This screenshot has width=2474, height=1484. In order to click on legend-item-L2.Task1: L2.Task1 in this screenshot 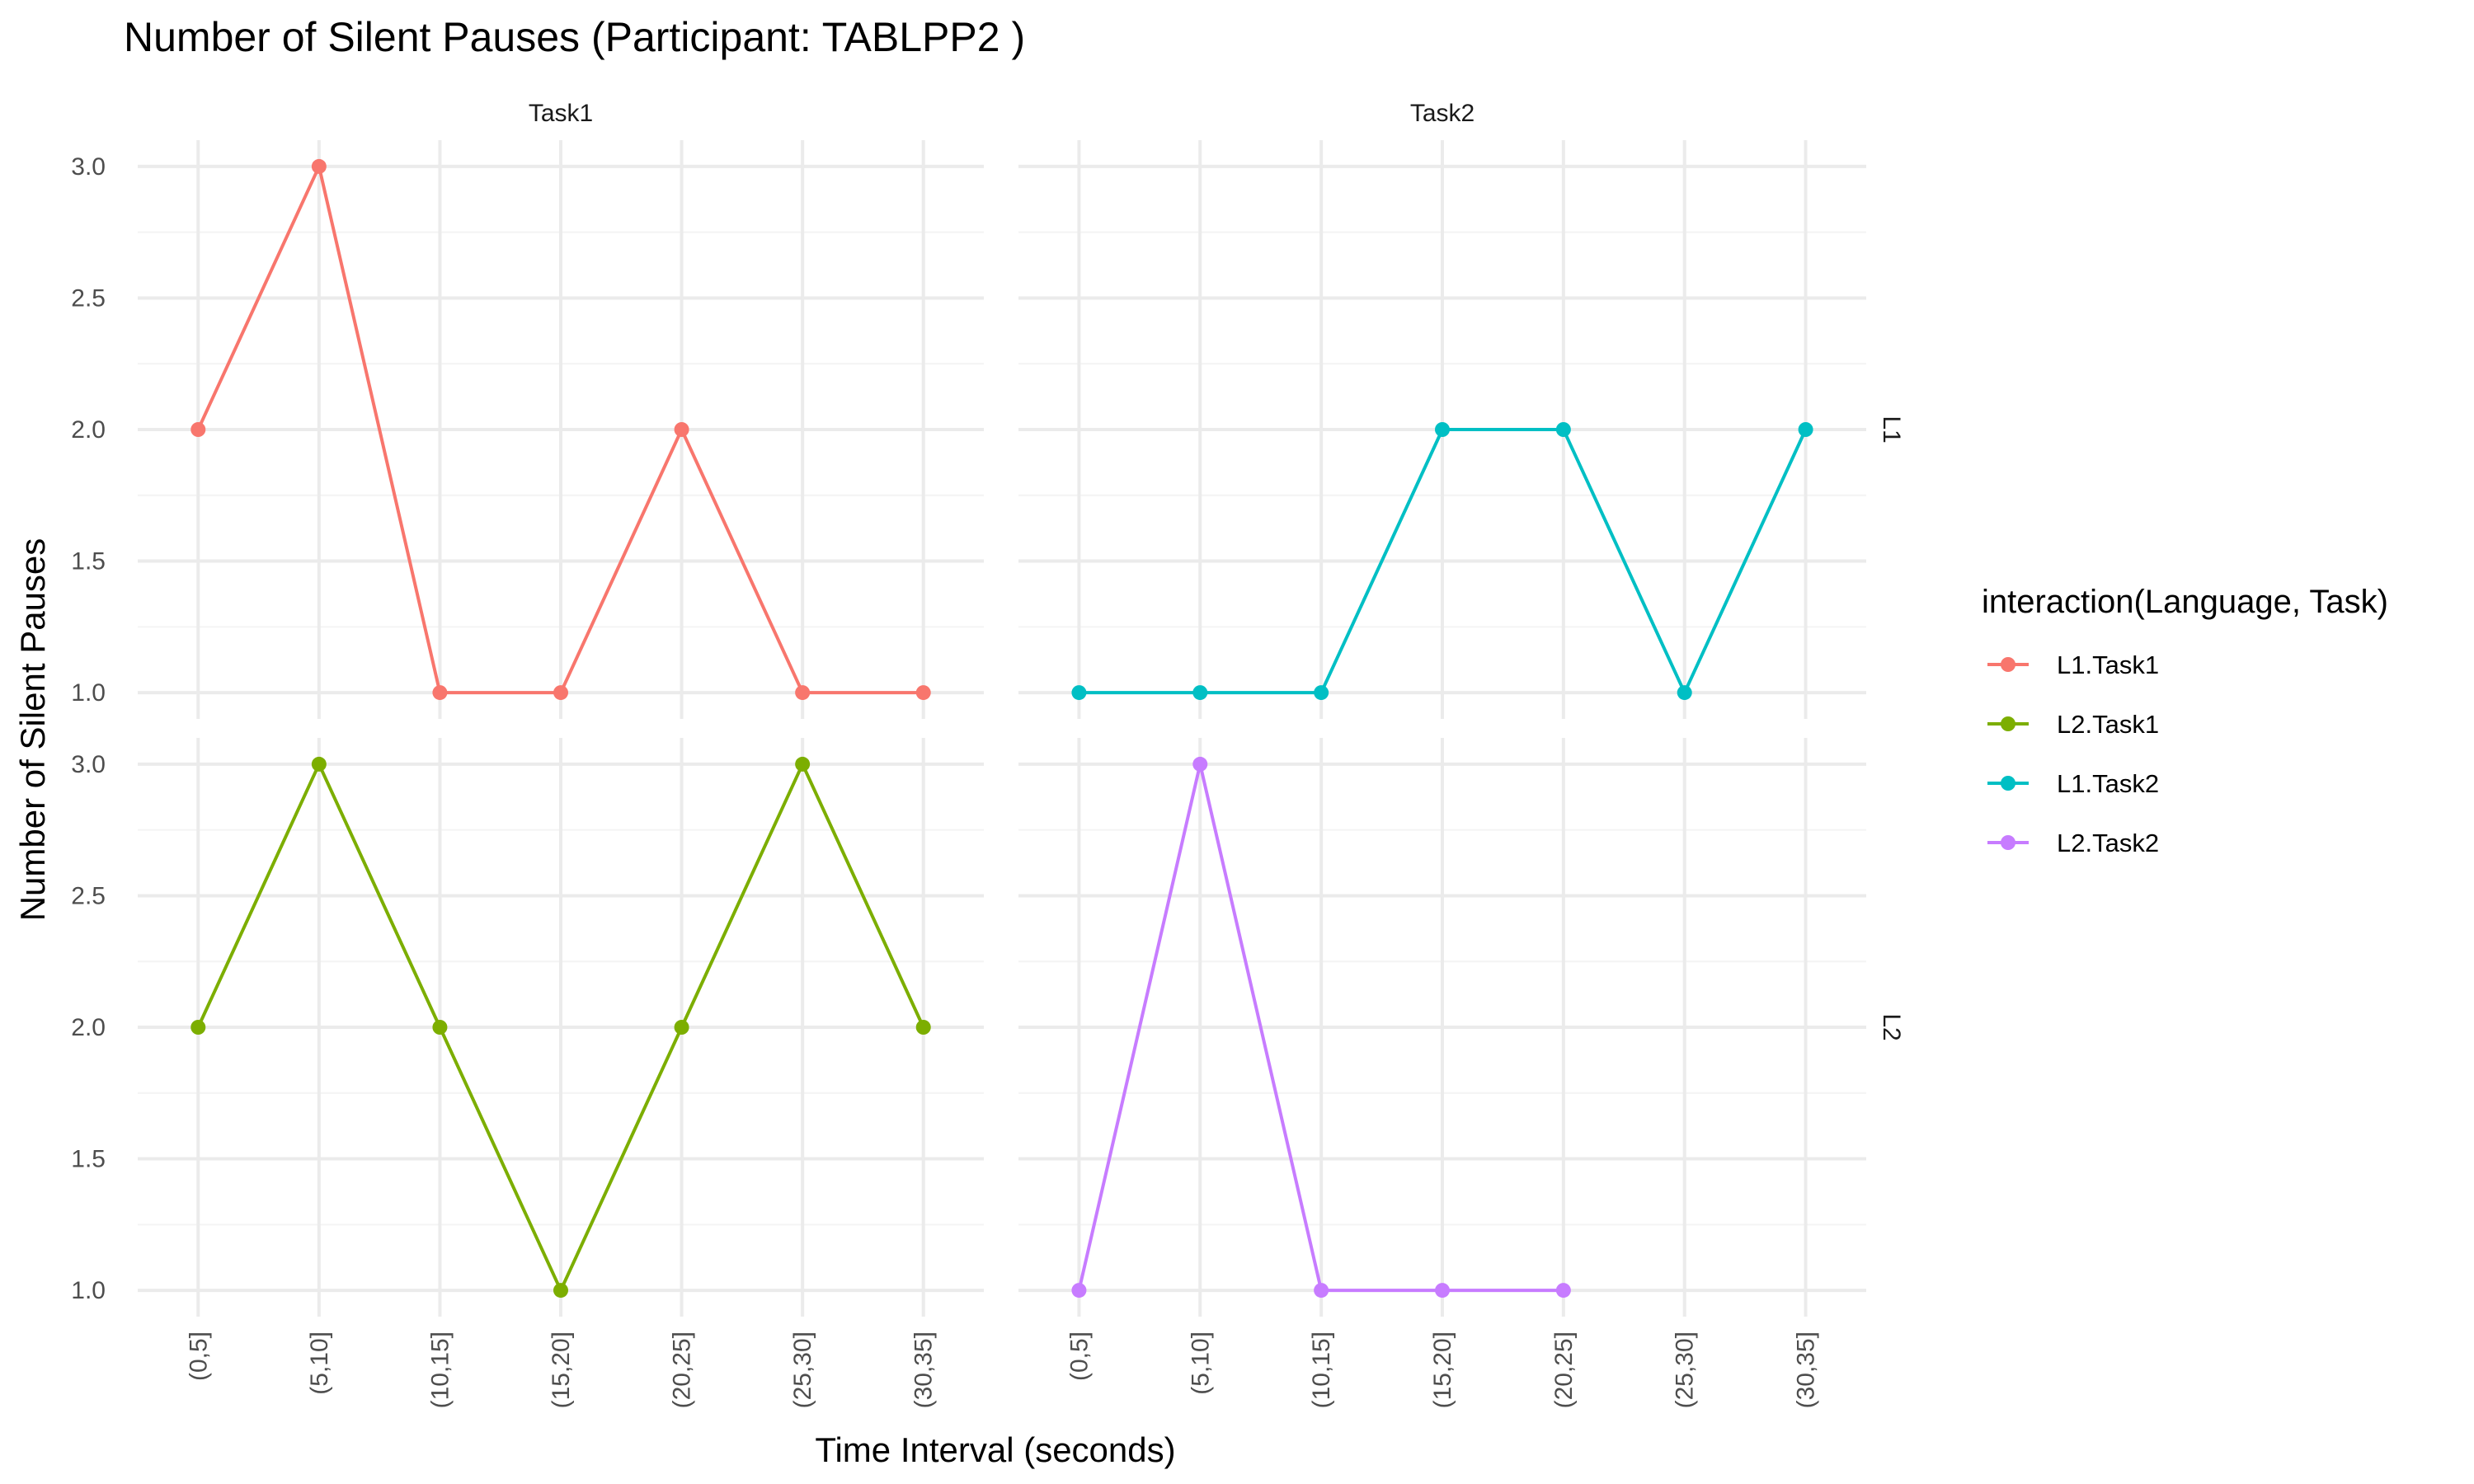, I will do `click(2073, 724)`.